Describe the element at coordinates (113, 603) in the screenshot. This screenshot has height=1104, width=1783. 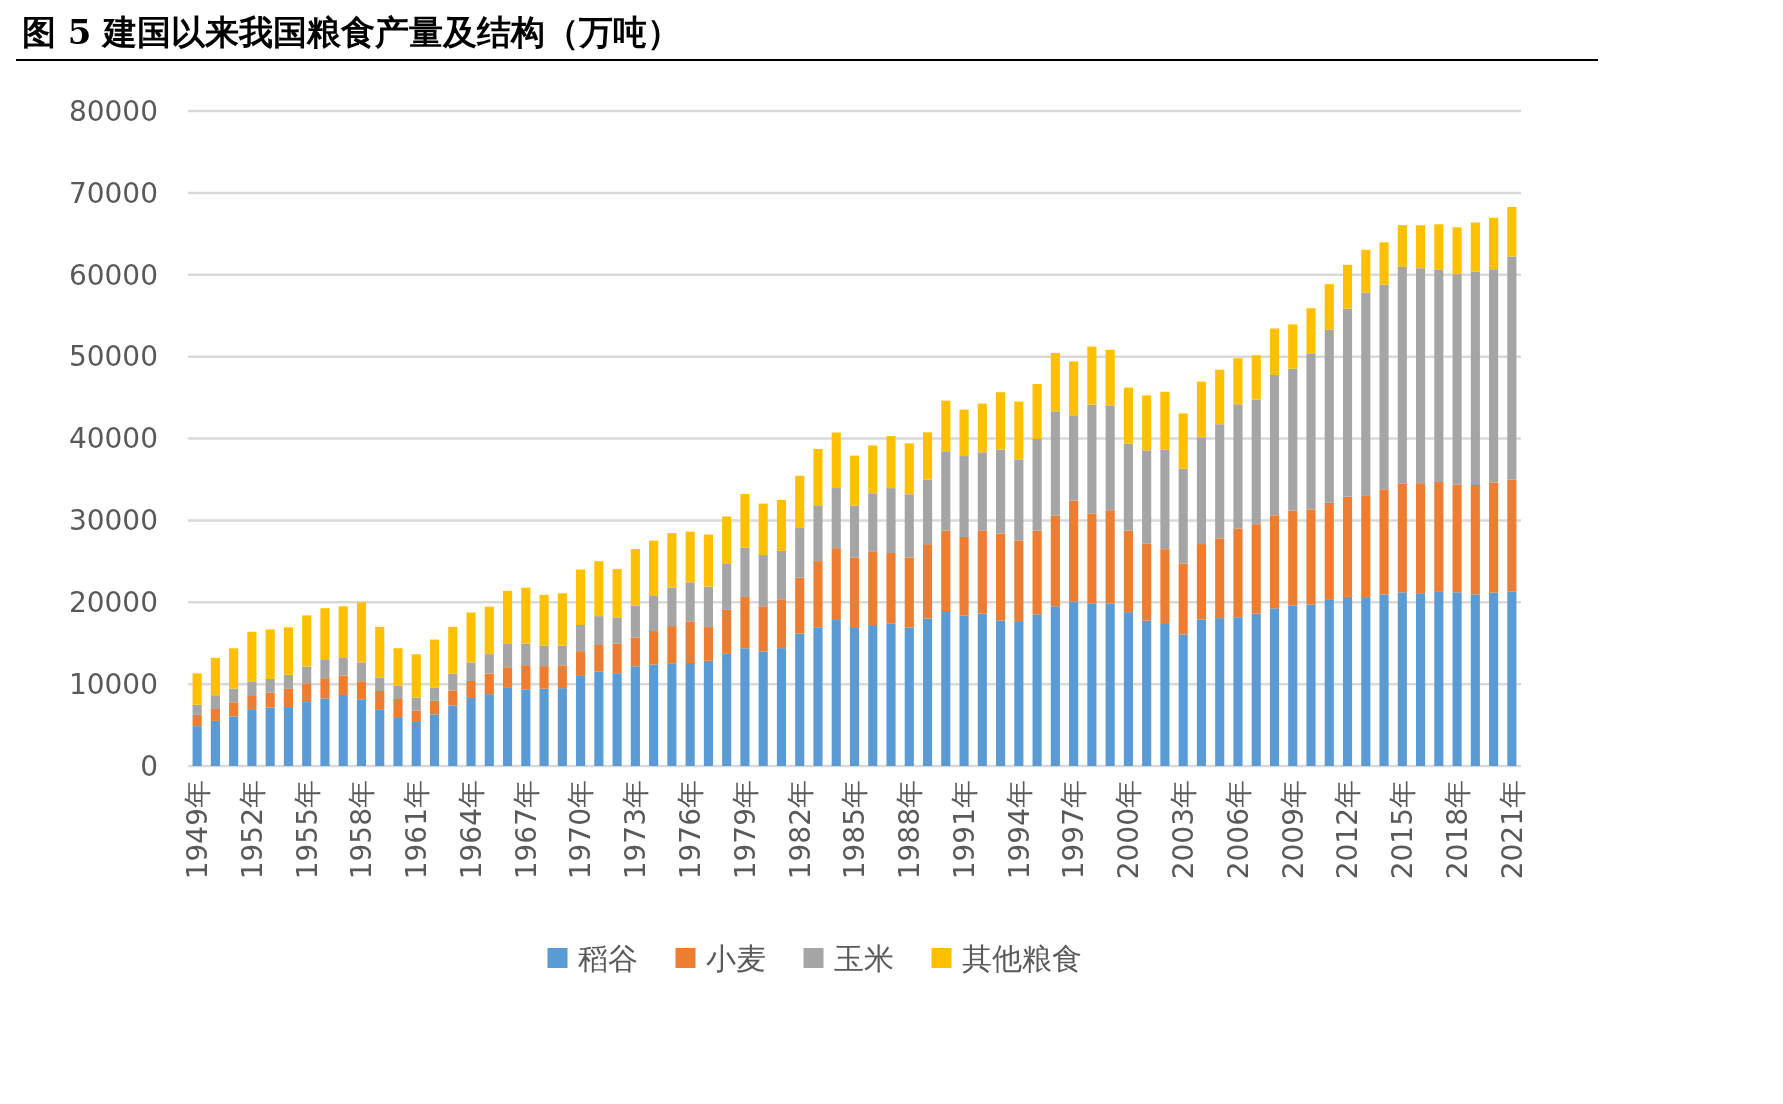
I see `y-tick-label: 20000` at that location.